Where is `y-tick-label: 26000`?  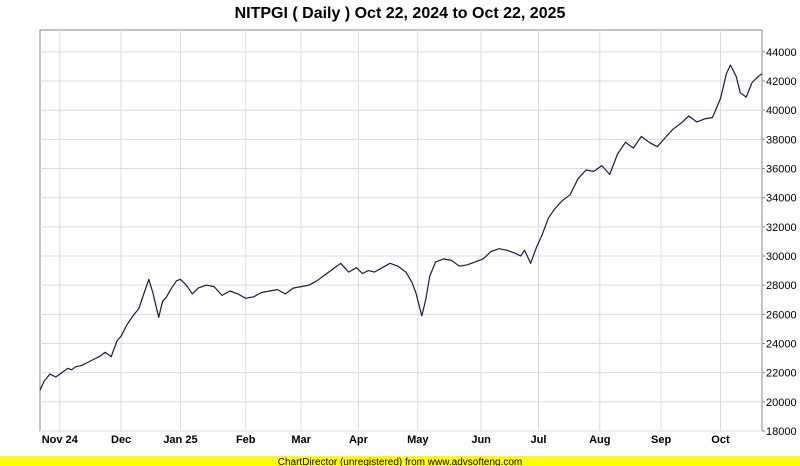
y-tick-label: 26000 is located at coordinates (781, 315).